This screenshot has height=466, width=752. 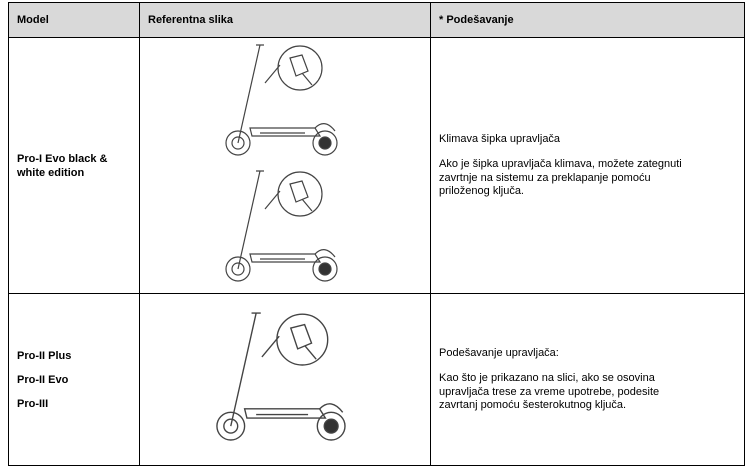 What do you see at coordinates (62, 165) in the screenshot?
I see `model-name: Pro-I Evo black & white edition` at bounding box center [62, 165].